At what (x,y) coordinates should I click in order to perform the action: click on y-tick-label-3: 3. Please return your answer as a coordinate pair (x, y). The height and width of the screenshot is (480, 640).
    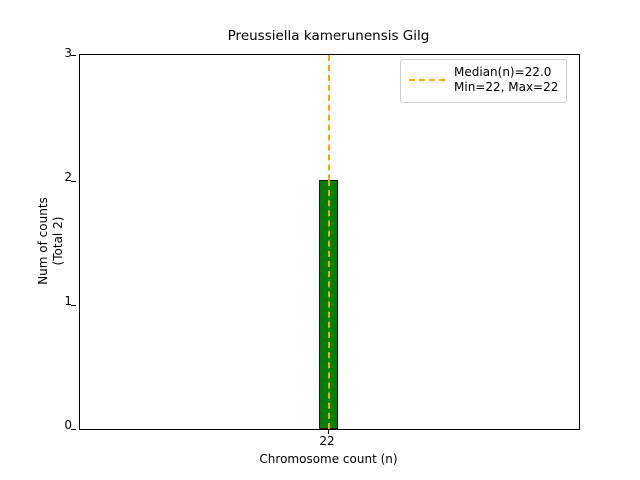
    Looking at the image, I should click on (68, 53).